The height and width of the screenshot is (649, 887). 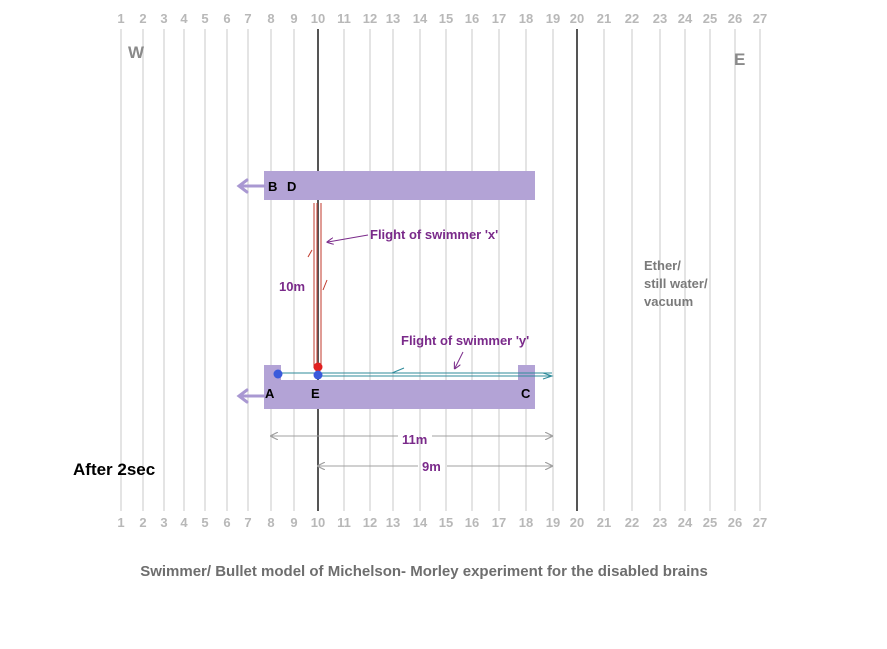 I want to click on swimmer-y-pointer-icon, so click(x=459, y=359).